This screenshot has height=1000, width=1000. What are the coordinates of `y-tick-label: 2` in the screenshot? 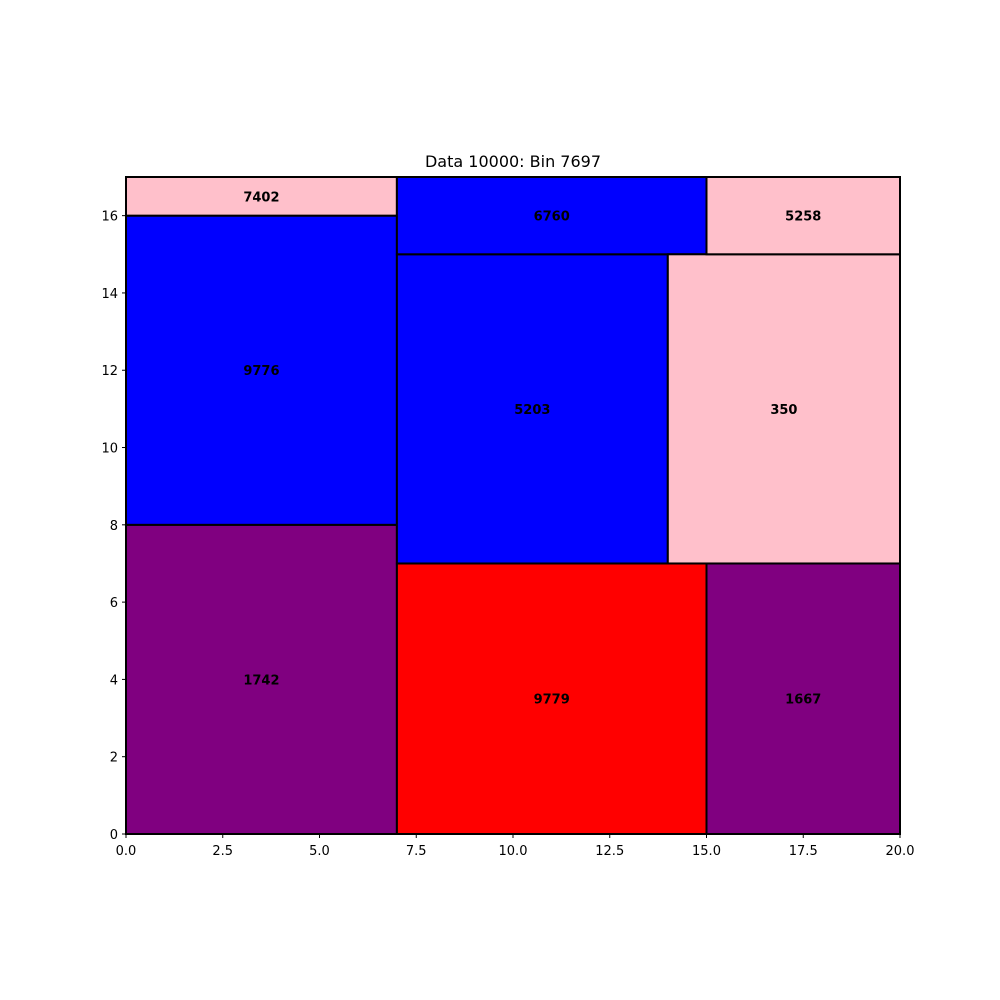 It's located at (114, 758).